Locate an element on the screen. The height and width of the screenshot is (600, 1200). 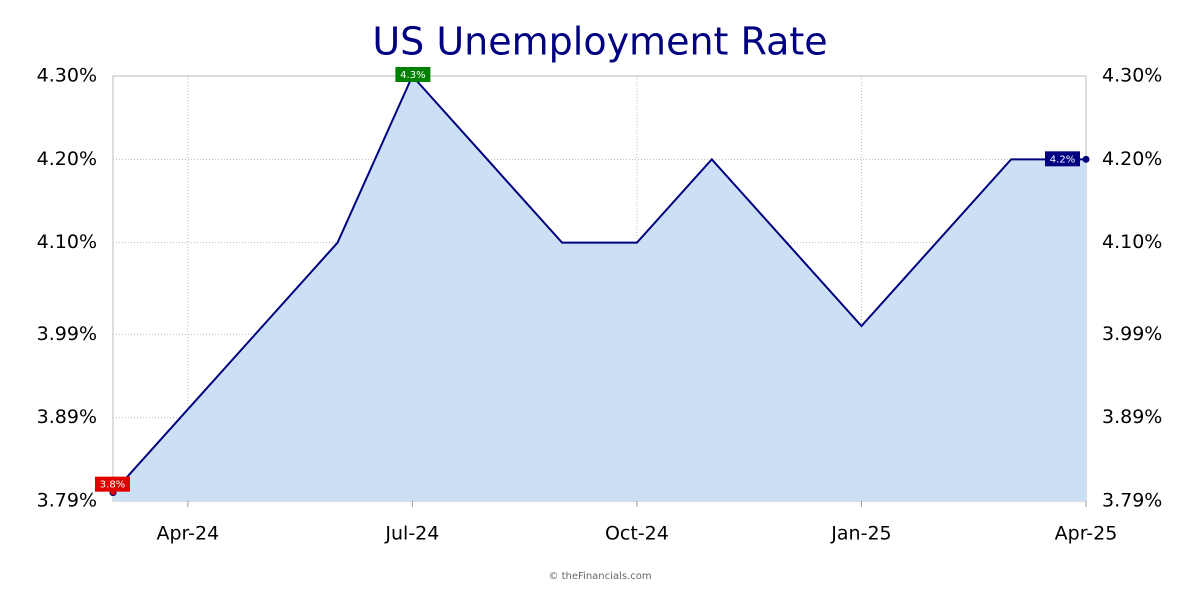
y2-tick-label: 3.79% is located at coordinates (1132, 501).